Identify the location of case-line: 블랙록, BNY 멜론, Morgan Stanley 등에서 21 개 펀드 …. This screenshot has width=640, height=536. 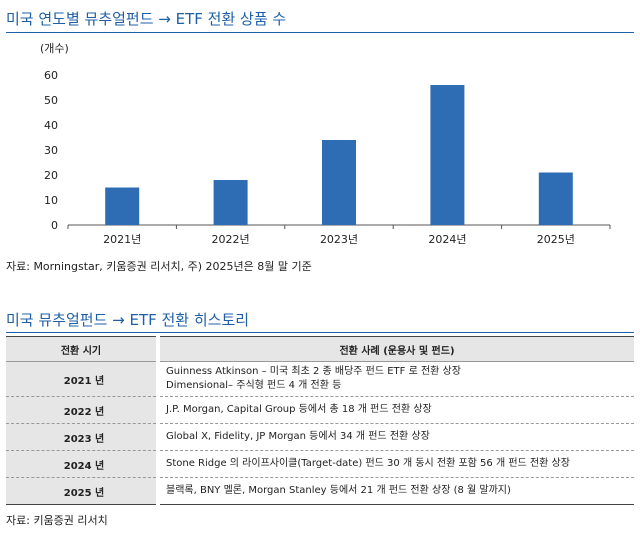
(338, 490).